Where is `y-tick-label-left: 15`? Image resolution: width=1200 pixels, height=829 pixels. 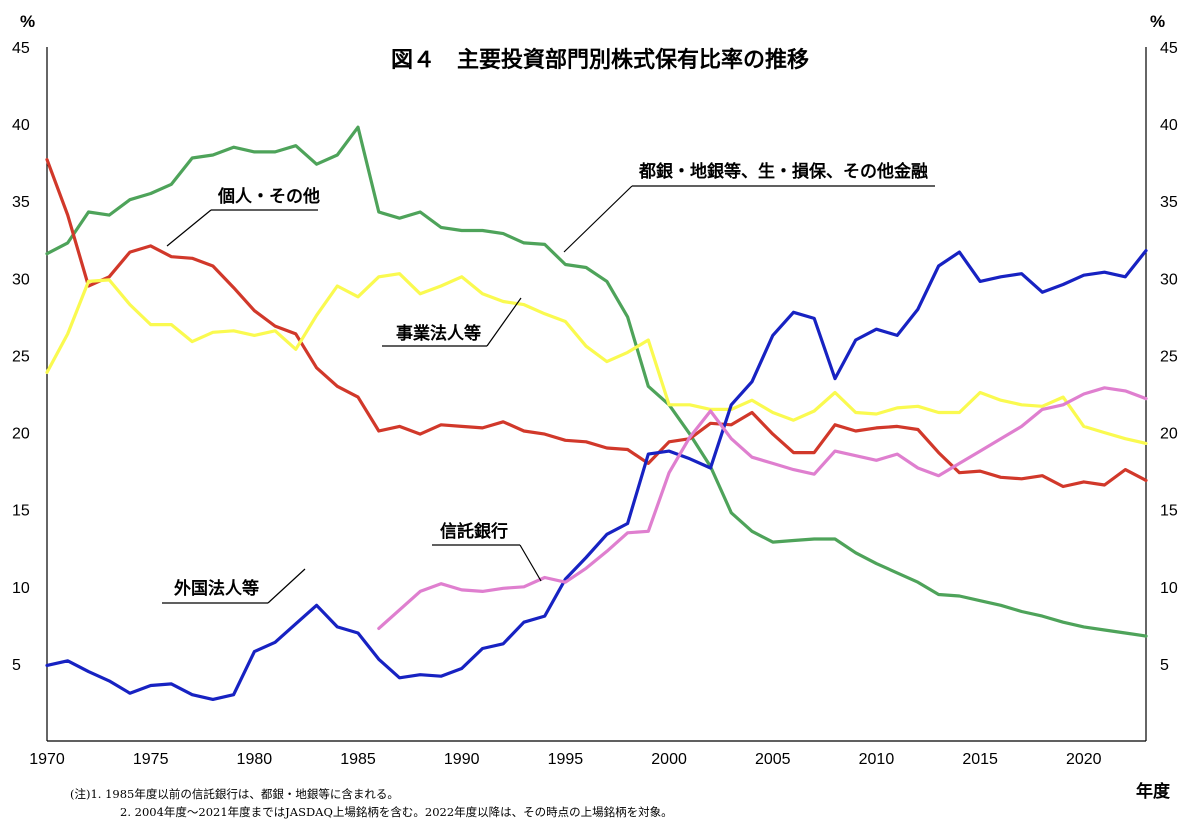
y-tick-label-left: 15 is located at coordinates (21, 511).